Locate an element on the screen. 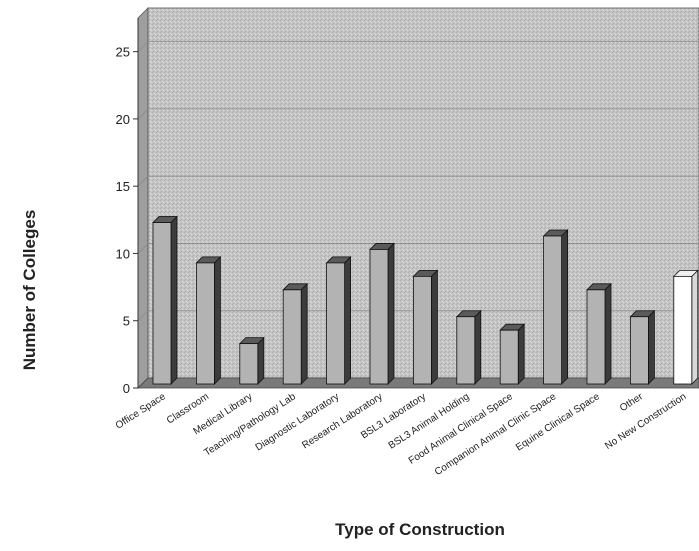 The image size is (699, 551). x-axis-title: Type of Construction is located at coordinates (420, 529).